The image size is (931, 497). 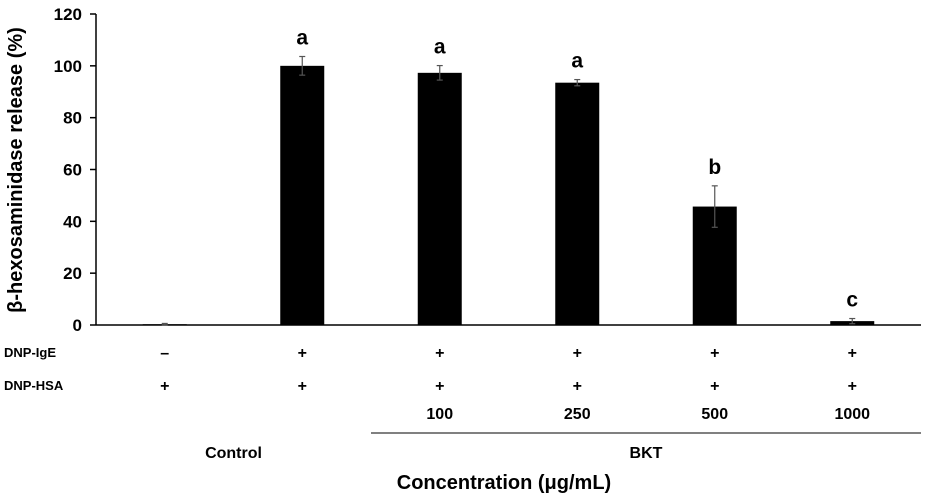 What do you see at coordinates (16, 170) in the screenshot?
I see `y-axis-title: β-hexosaminidase release (%)` at bounding box center [16, 170].